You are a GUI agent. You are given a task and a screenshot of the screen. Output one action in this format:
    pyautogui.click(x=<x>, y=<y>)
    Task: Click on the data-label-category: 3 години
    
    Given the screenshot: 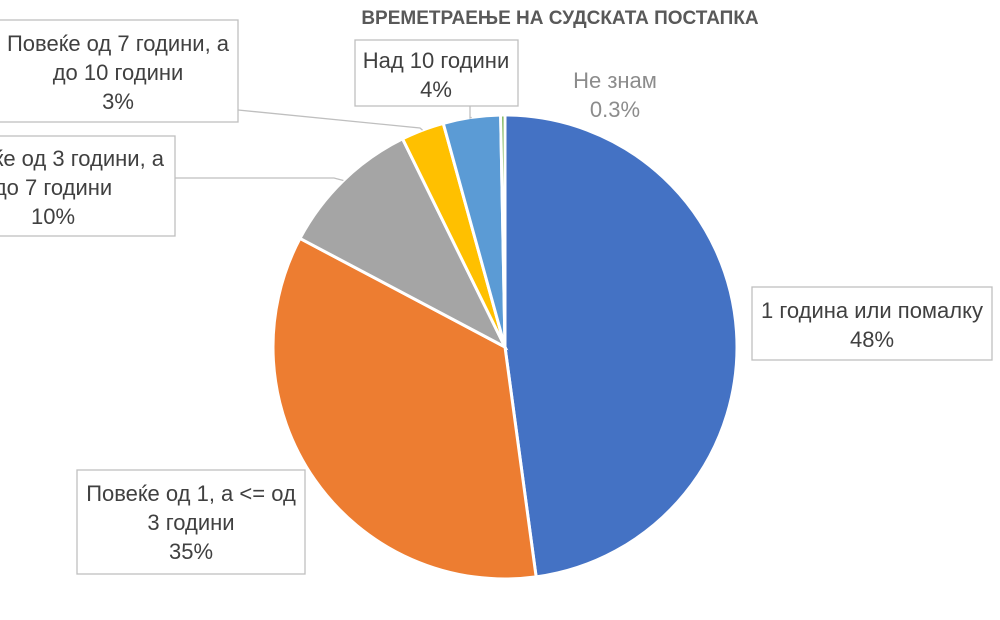 What is the action you would take?
    pyautogui.click(x=190, y=522)
    